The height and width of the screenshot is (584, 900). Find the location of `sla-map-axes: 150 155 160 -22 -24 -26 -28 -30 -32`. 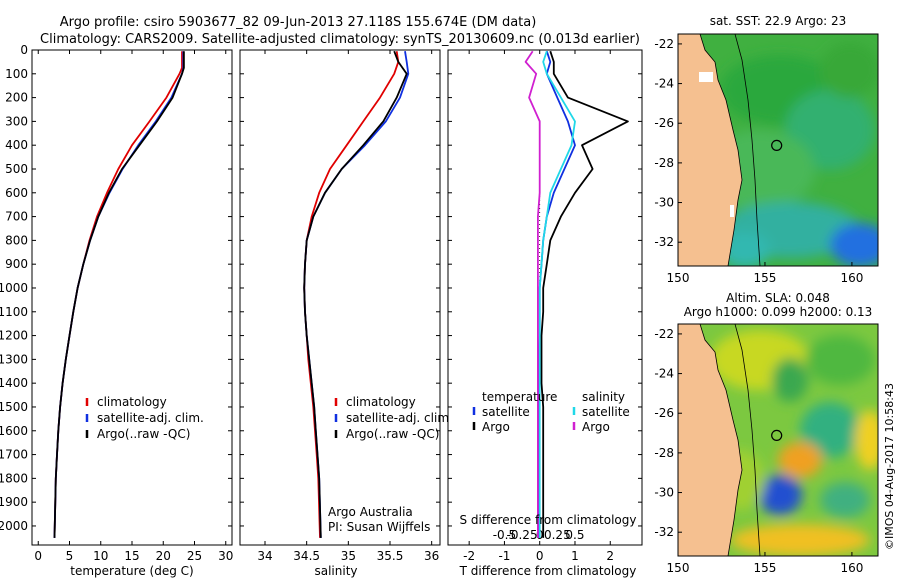

sla-map-axes: 150 155 160 -22 -24 -26 -28 -30 -32 is located at coordinates (758, 451).